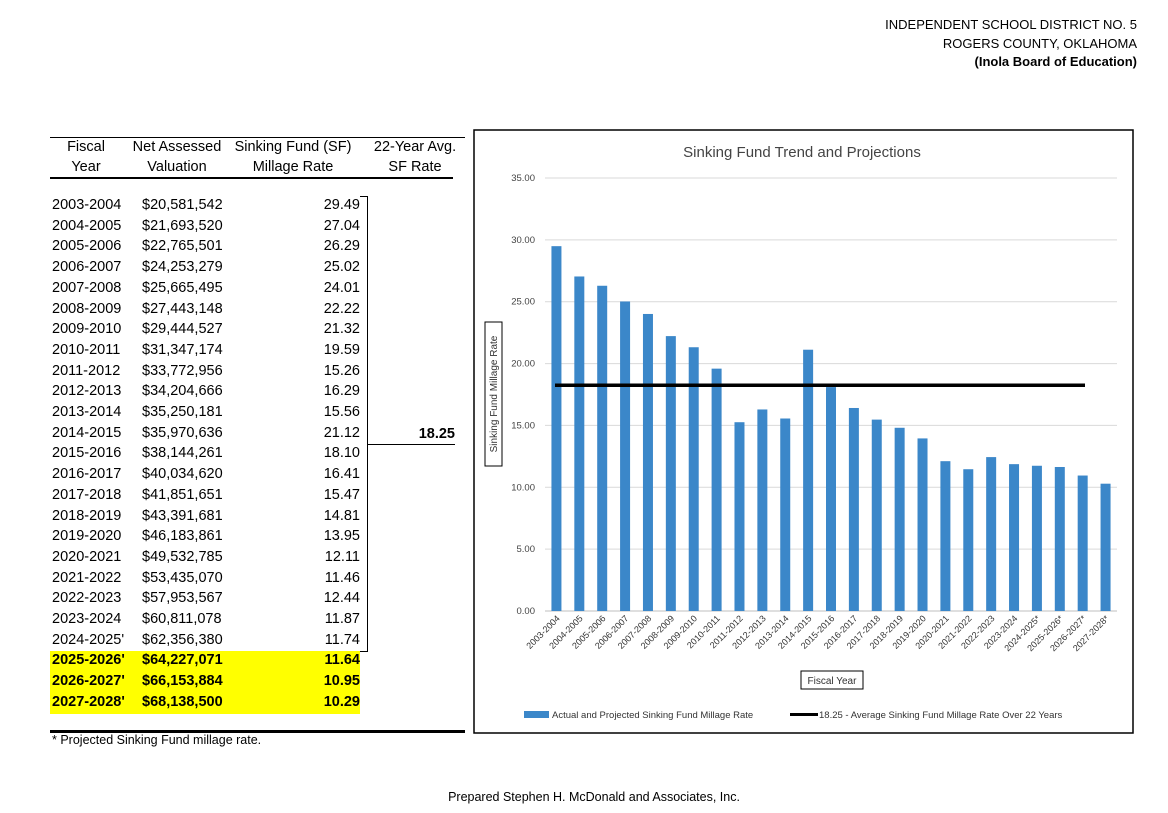  Describe the element at coordinates (341, 536) in the screenshot. I see `millage: 13.95` at that location.